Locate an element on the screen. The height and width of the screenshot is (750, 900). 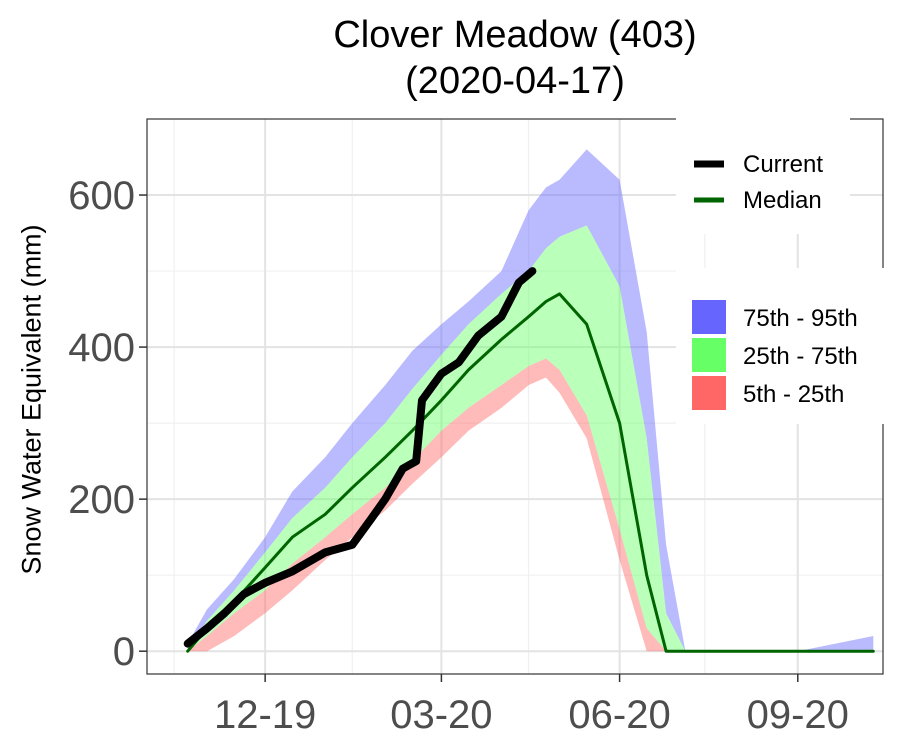
x-tick-label: 12-19 is located at coordinates (265, 715).